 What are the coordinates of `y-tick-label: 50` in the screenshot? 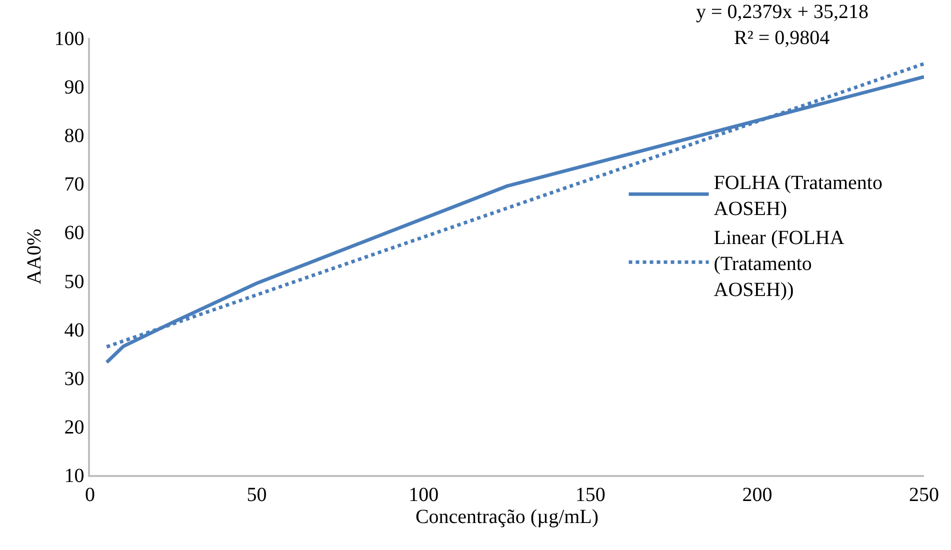 It's located at (74, 281).